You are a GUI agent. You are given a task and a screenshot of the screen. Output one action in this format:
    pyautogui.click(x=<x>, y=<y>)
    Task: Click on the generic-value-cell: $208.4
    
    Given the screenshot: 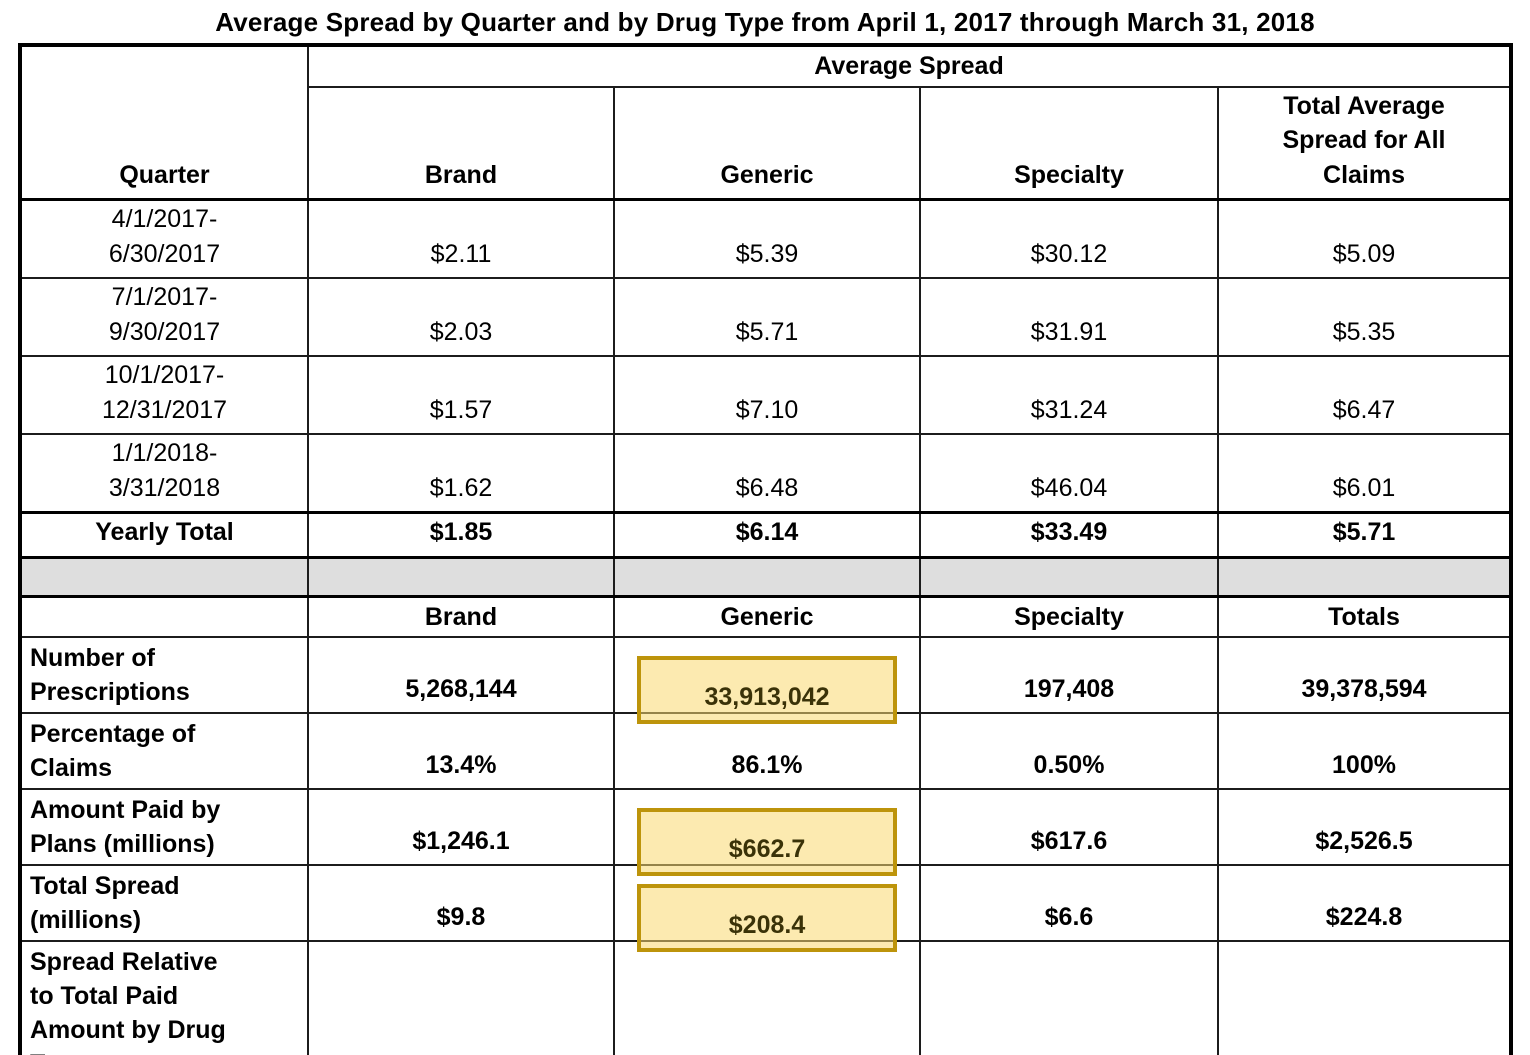 What is the action you would take?
    pyautogui.click(x=767, y=908)
    